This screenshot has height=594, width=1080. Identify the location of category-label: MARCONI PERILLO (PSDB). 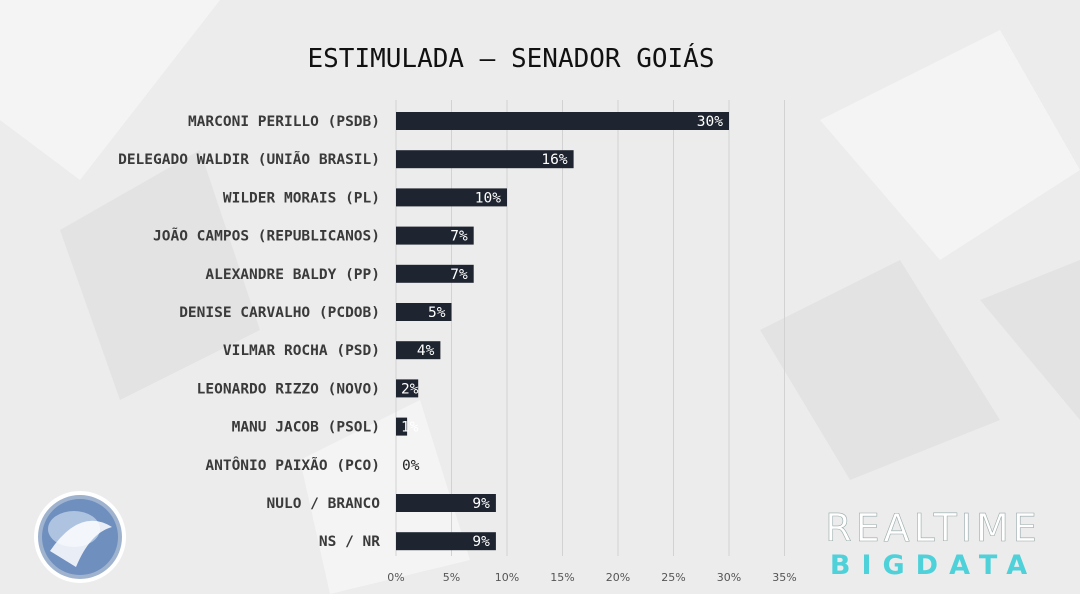
(284, 122).